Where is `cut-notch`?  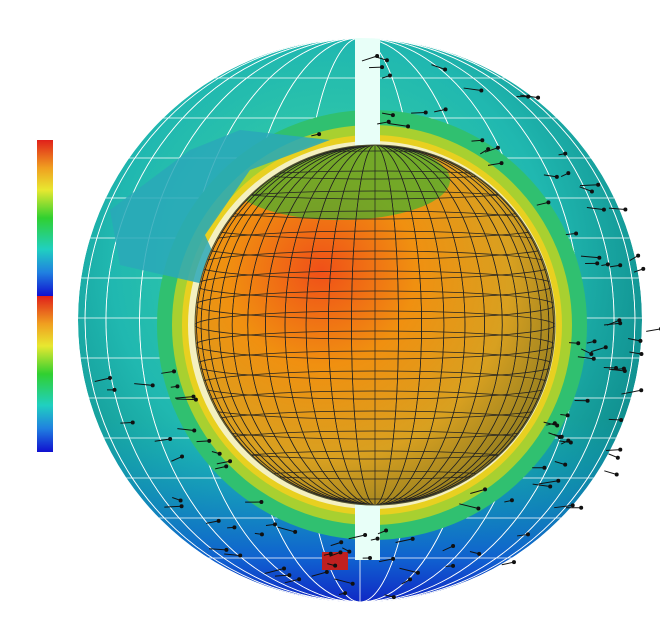
cut-notch is located at coordinates (220, 210).